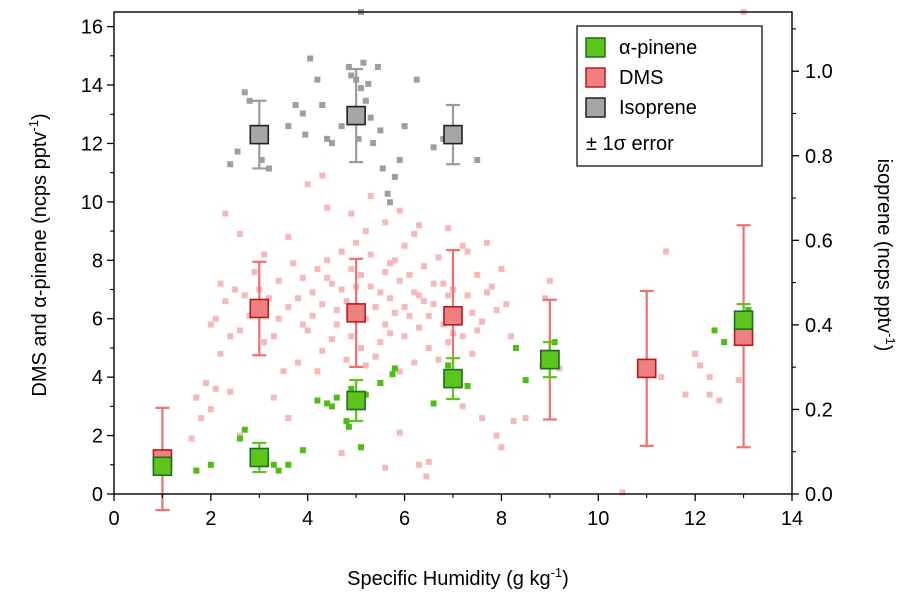 The image size is (914, 594). I want to click on y-tick-label: 16, so click(92, 28).